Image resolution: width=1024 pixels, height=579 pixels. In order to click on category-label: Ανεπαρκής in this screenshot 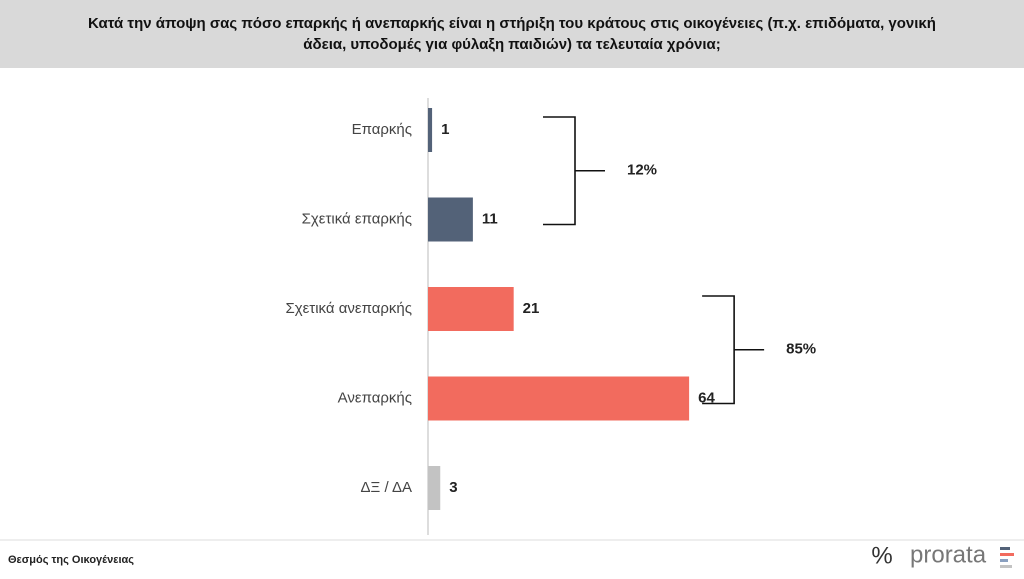, I will do `click(375, 397)`.